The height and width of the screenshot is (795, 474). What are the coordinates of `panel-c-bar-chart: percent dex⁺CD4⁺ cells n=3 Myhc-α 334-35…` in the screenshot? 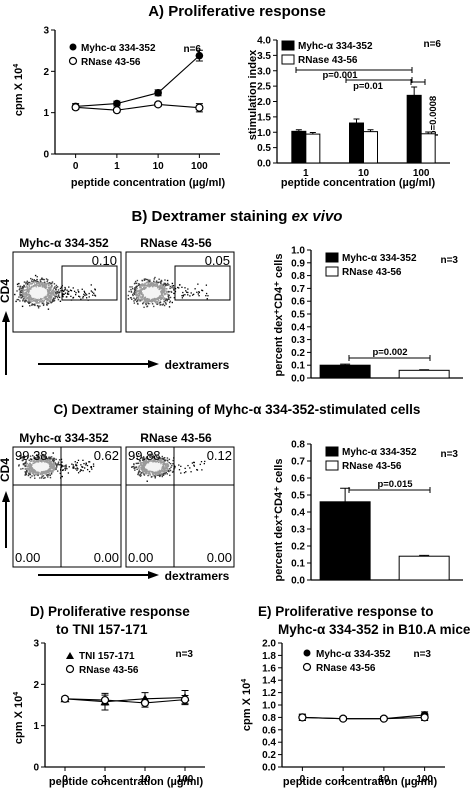 It's located at (368, 513).